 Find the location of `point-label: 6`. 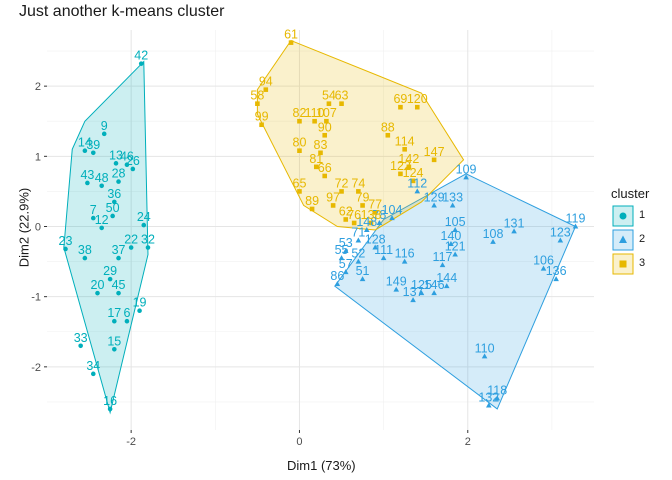

point-label: 6 is located at coordinates (126, 313).